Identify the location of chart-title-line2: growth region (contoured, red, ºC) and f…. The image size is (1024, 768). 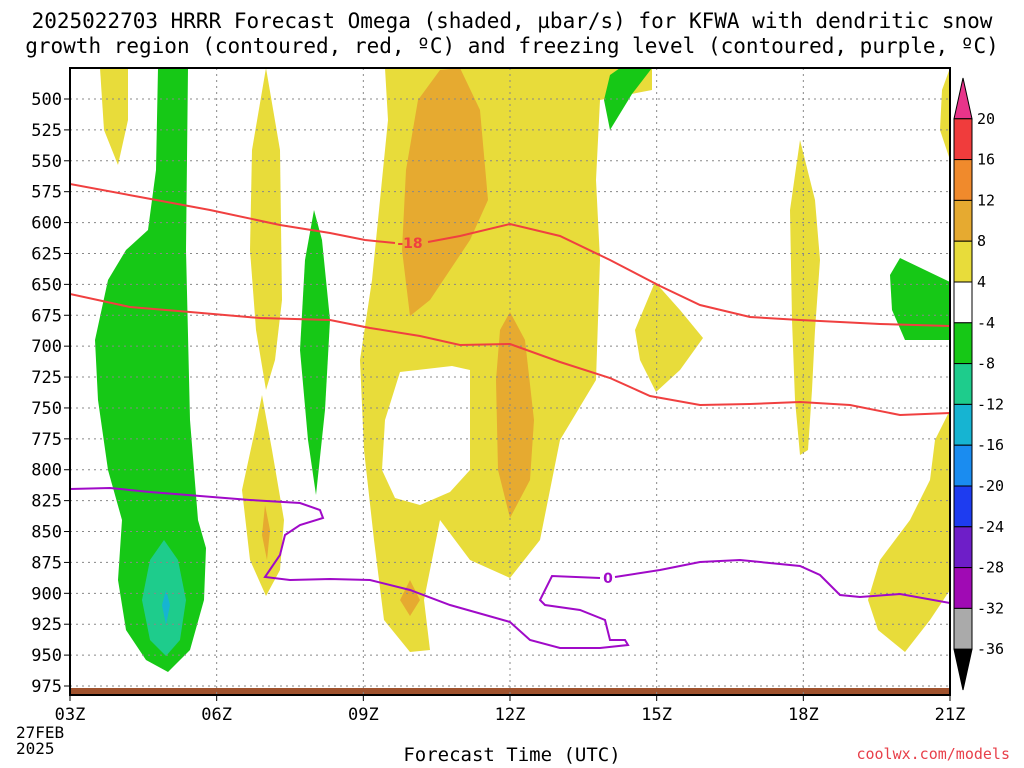
(512, 46).